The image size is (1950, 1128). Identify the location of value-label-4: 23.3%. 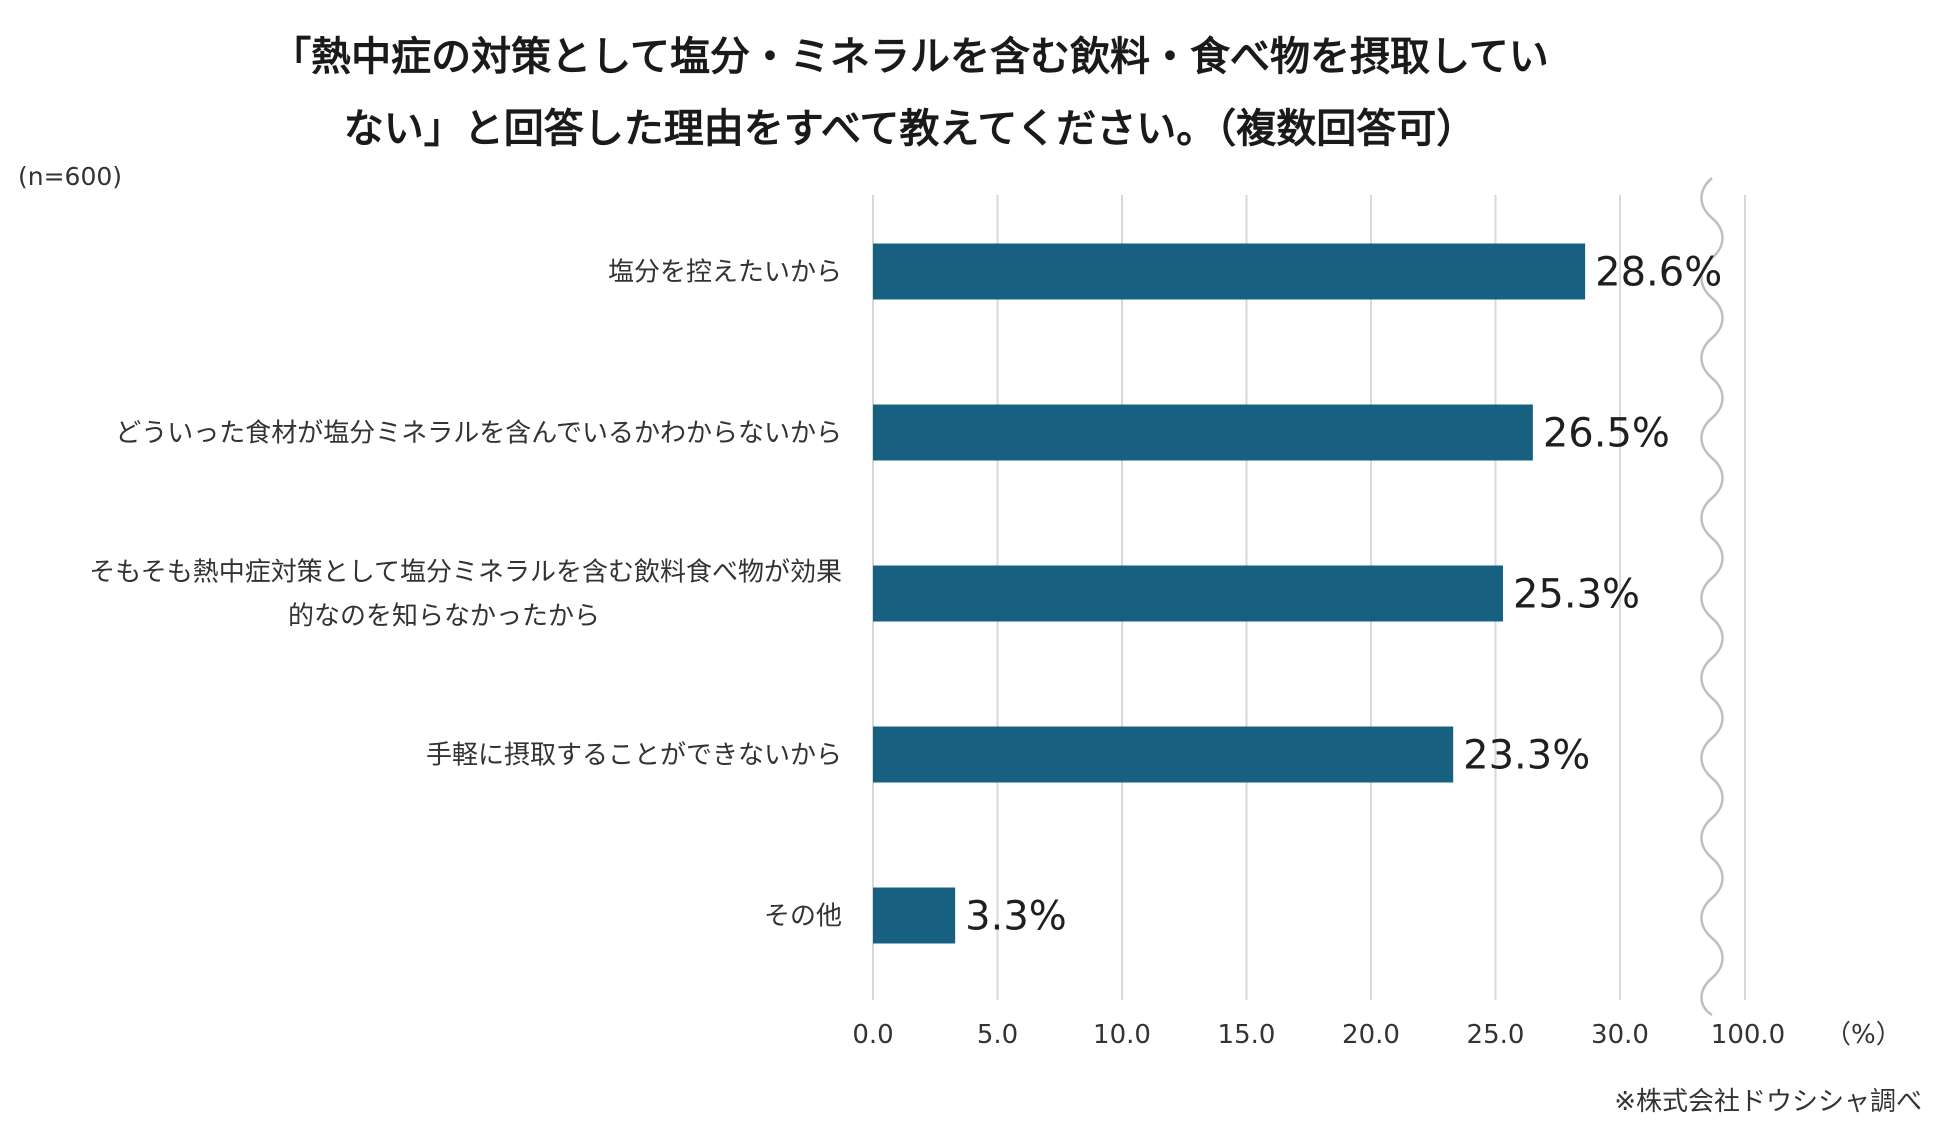
(1526, 756).